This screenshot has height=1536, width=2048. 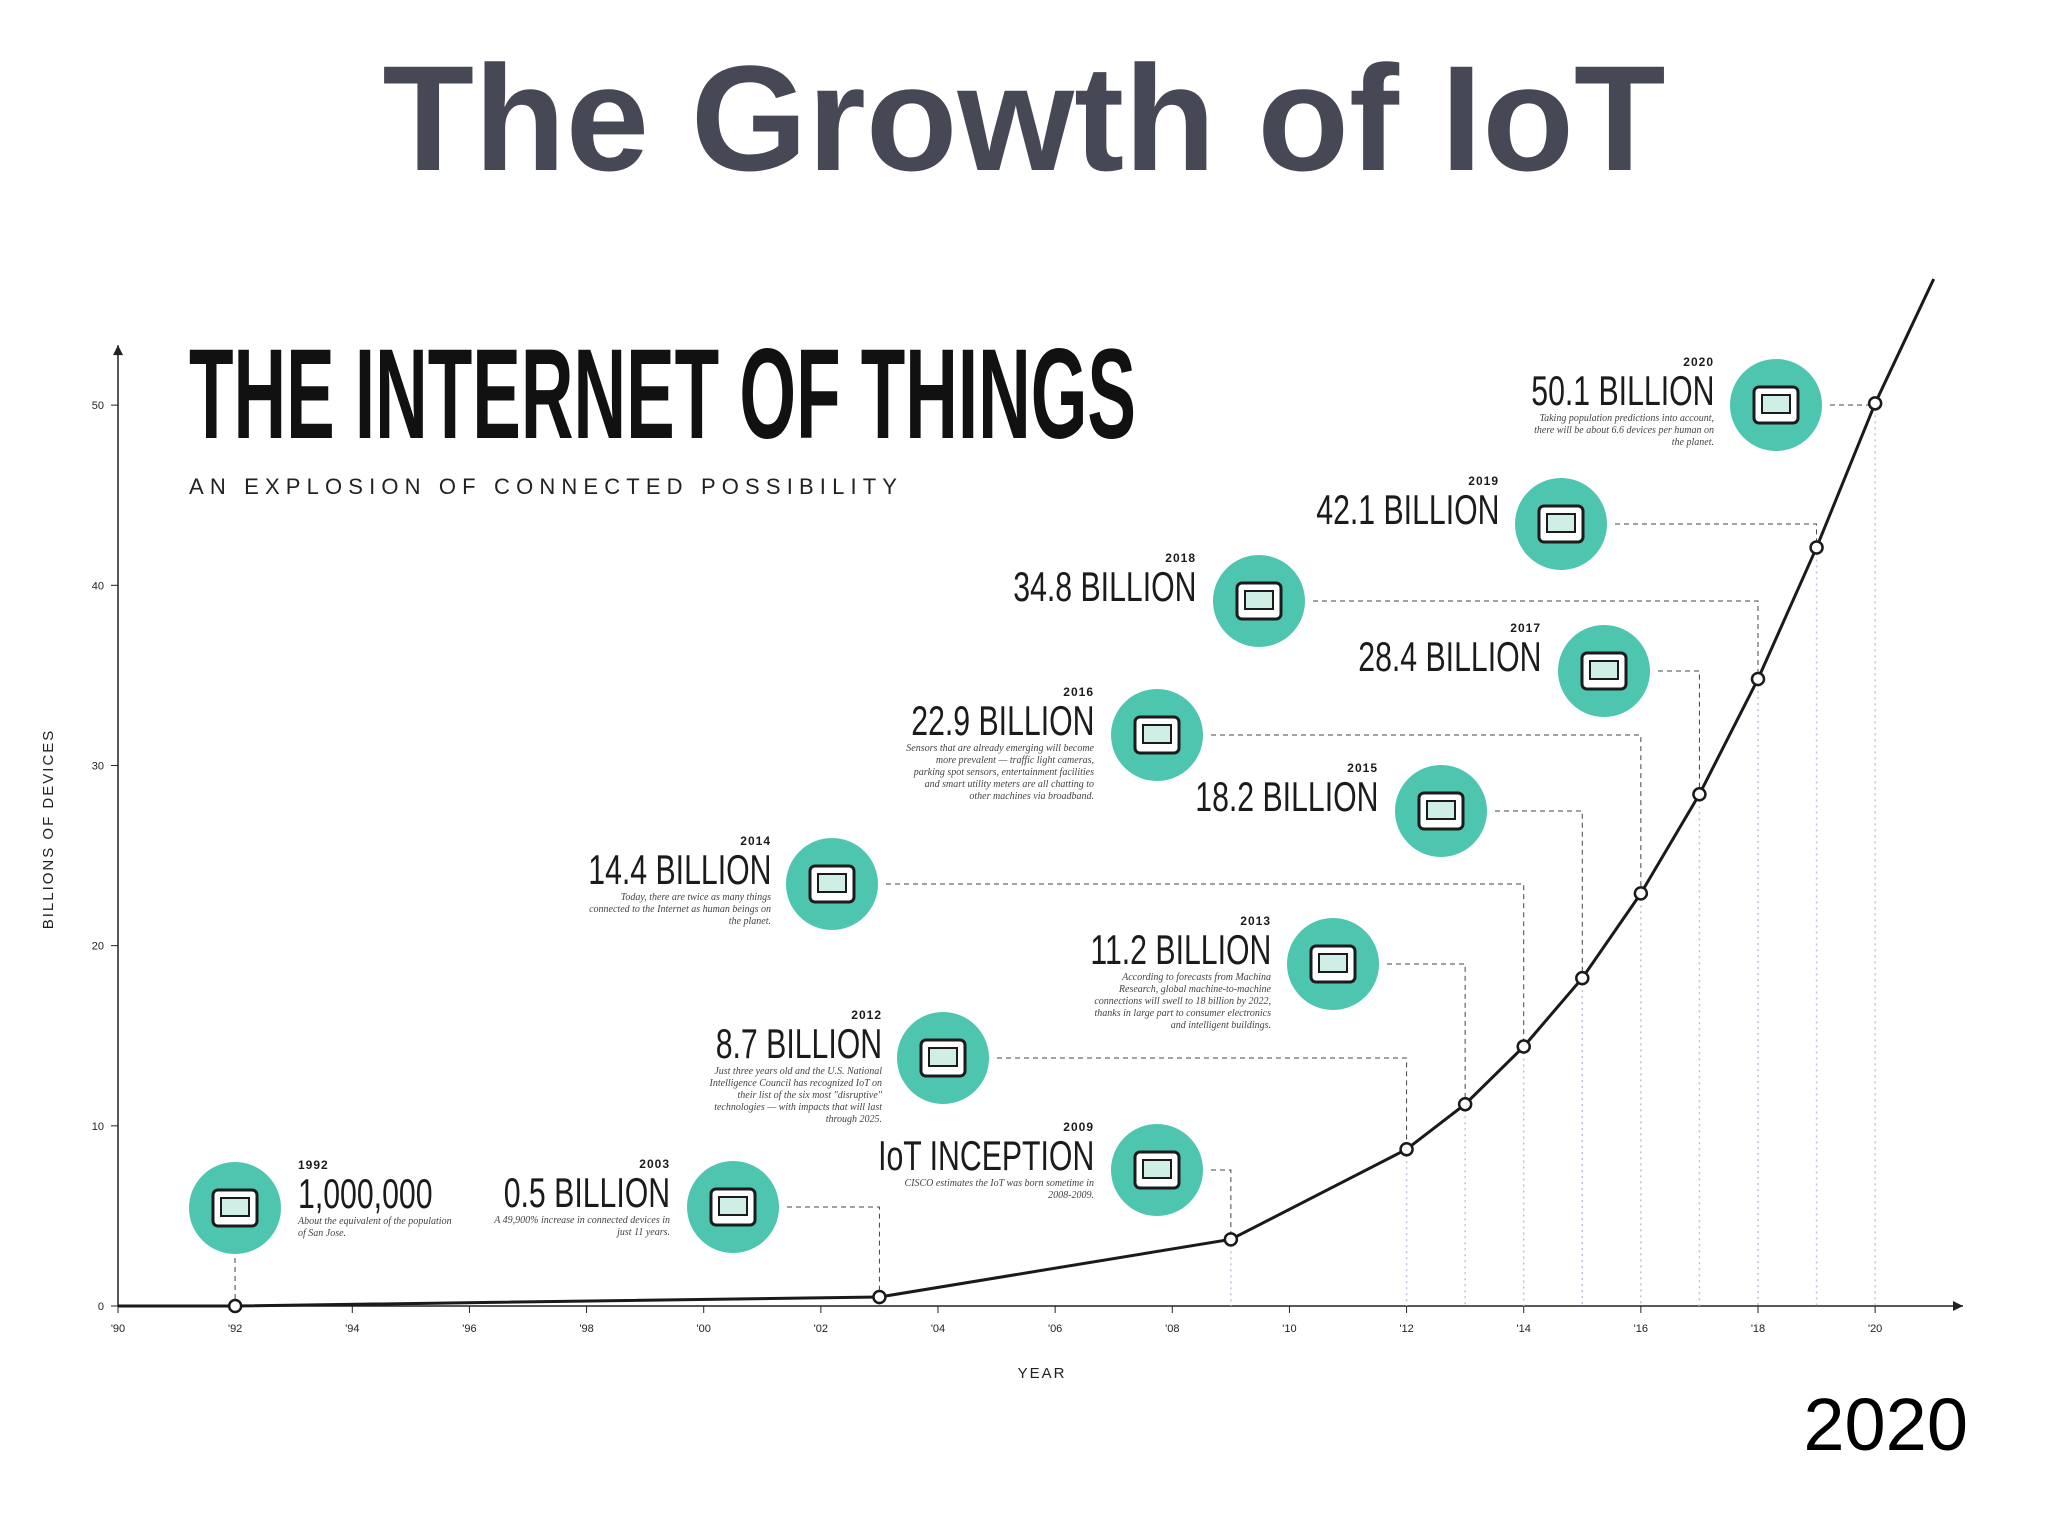 What do you see at coordinates (1406, 1329) in the screenshot?
I see `x-tick-label: '12` at bounding box center [1406, 1329].